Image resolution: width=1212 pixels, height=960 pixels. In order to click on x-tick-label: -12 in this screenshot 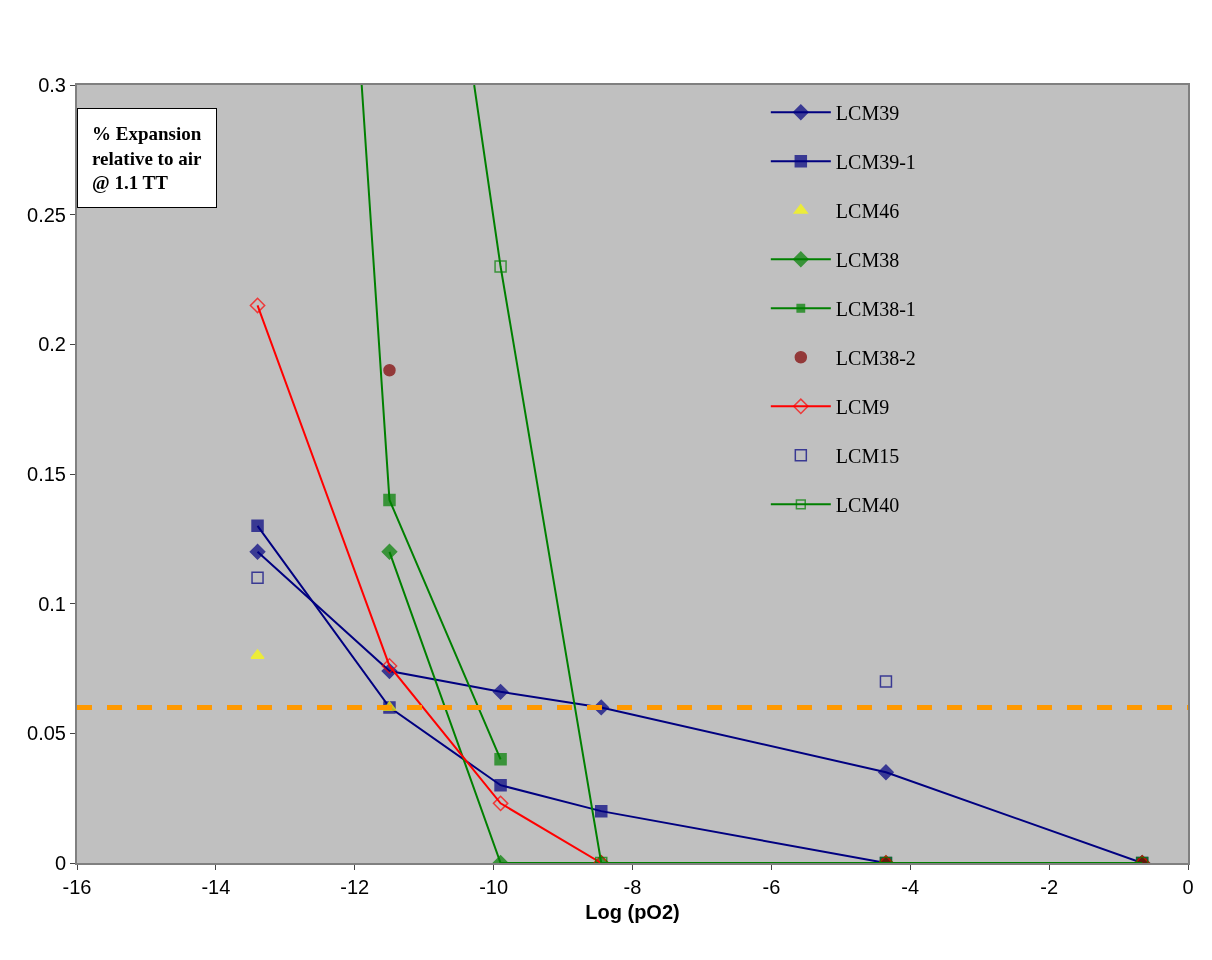, I will do `click(355, 887)`.